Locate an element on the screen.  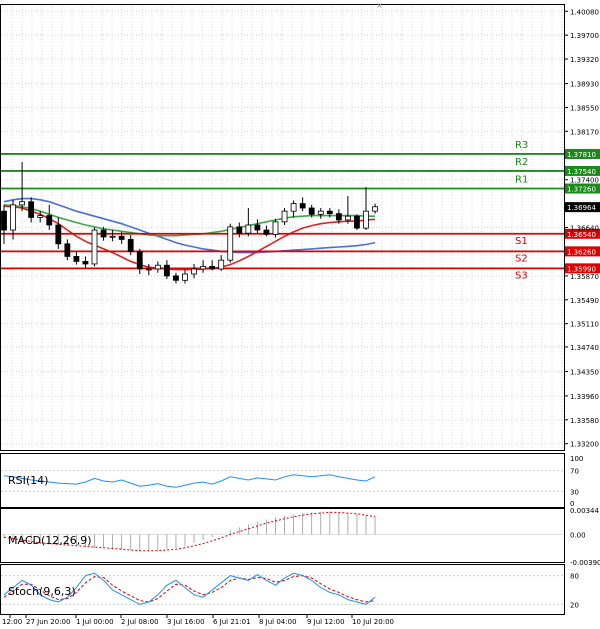
price-tick-label: 1.39320 is located at coordinates (584, 60).